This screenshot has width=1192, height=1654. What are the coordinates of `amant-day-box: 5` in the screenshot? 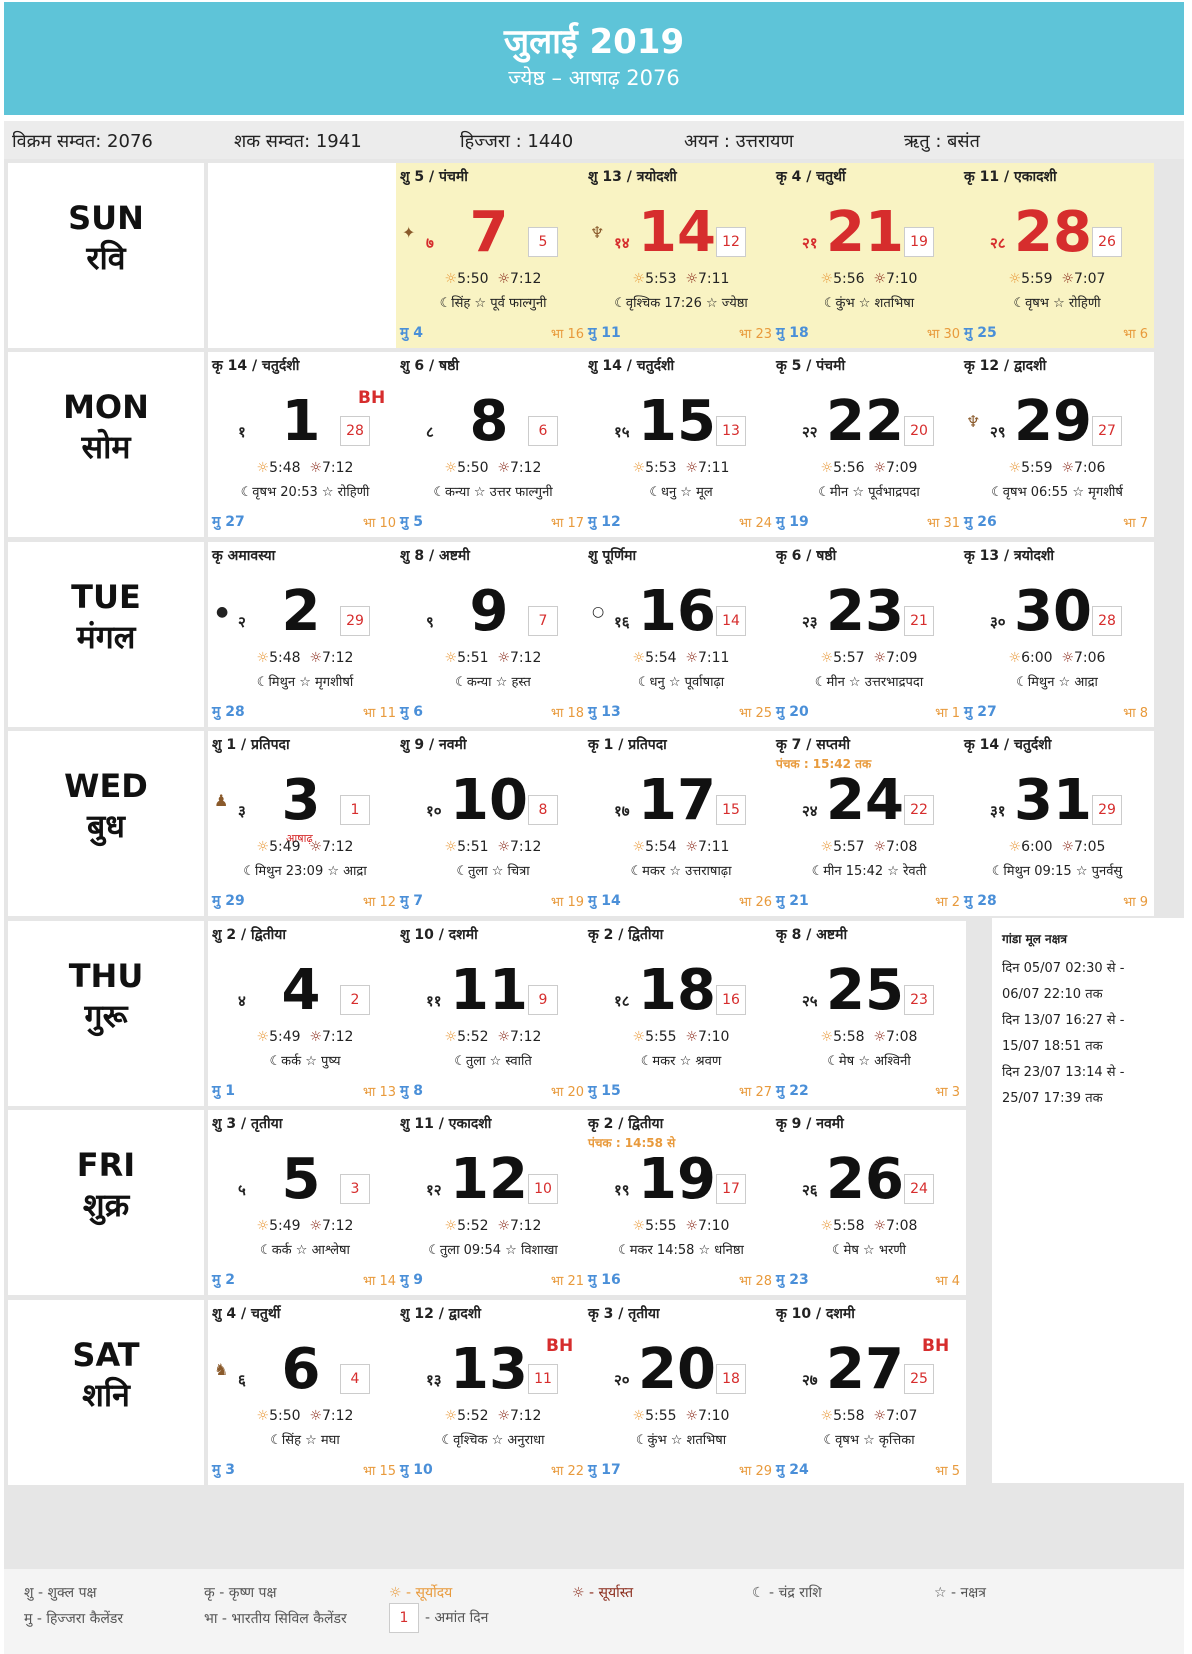 It's located at (543, 242).